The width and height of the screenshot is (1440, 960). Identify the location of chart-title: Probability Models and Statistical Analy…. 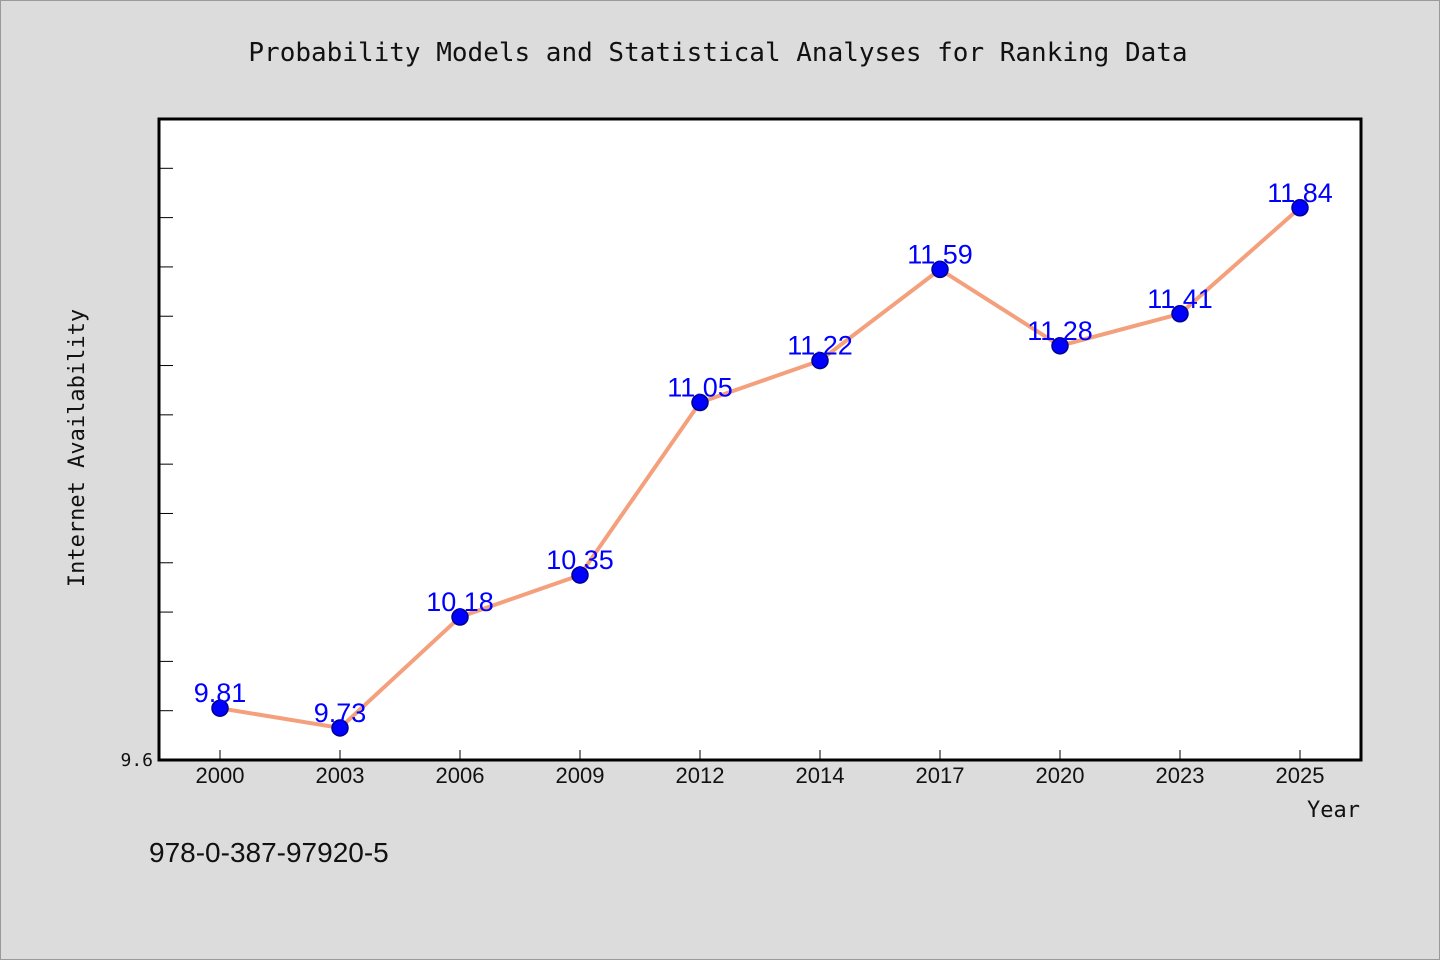
(717, 53).